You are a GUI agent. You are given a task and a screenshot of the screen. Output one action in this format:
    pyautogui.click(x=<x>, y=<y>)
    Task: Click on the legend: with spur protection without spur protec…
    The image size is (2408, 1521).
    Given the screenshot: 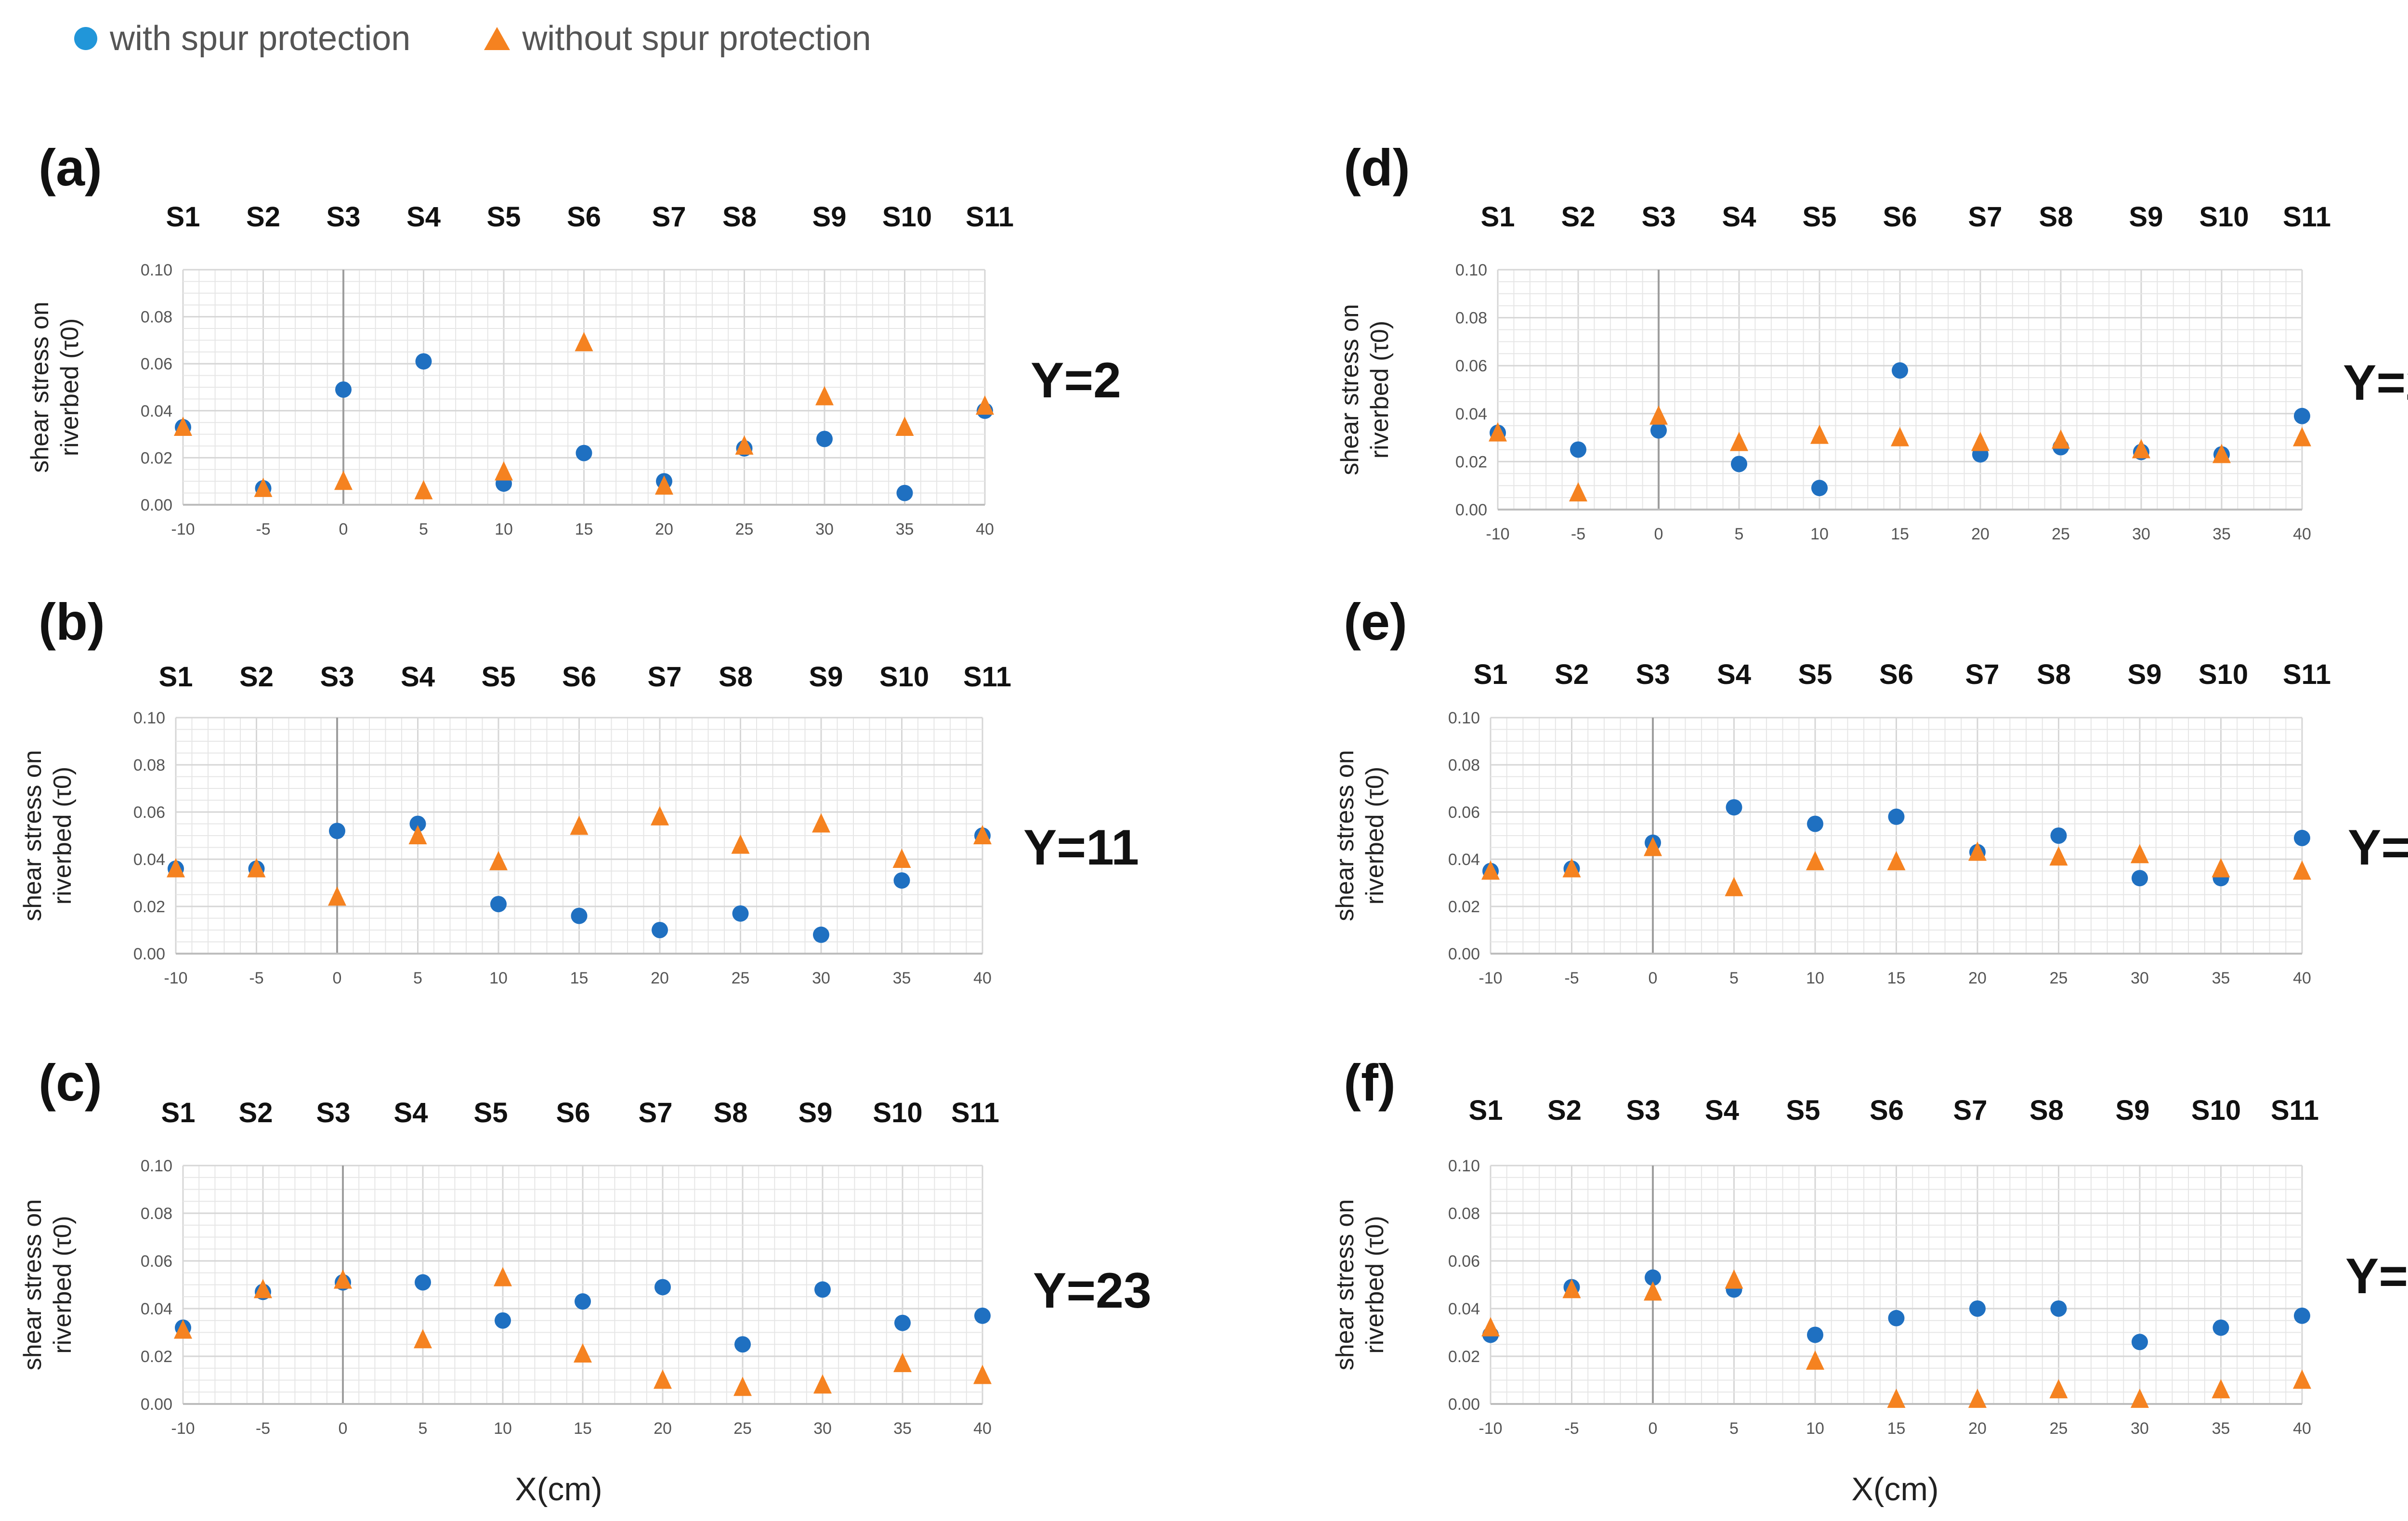 What is the action you would take?
    pyautogui.click(x=471, y=38)
    